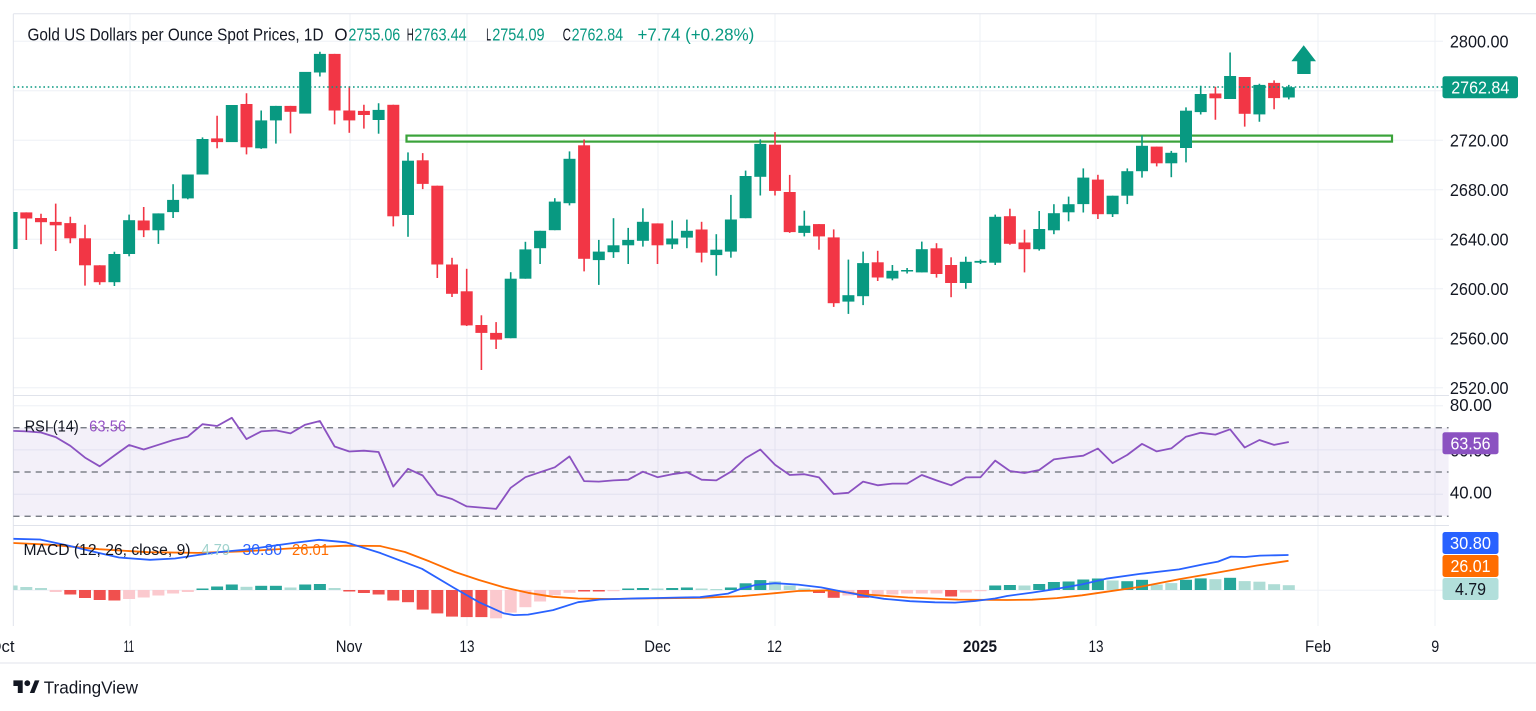 This screenshot has width=1536, height=711. I want to click on svg-text: 2600.00, so click(1479, 289).